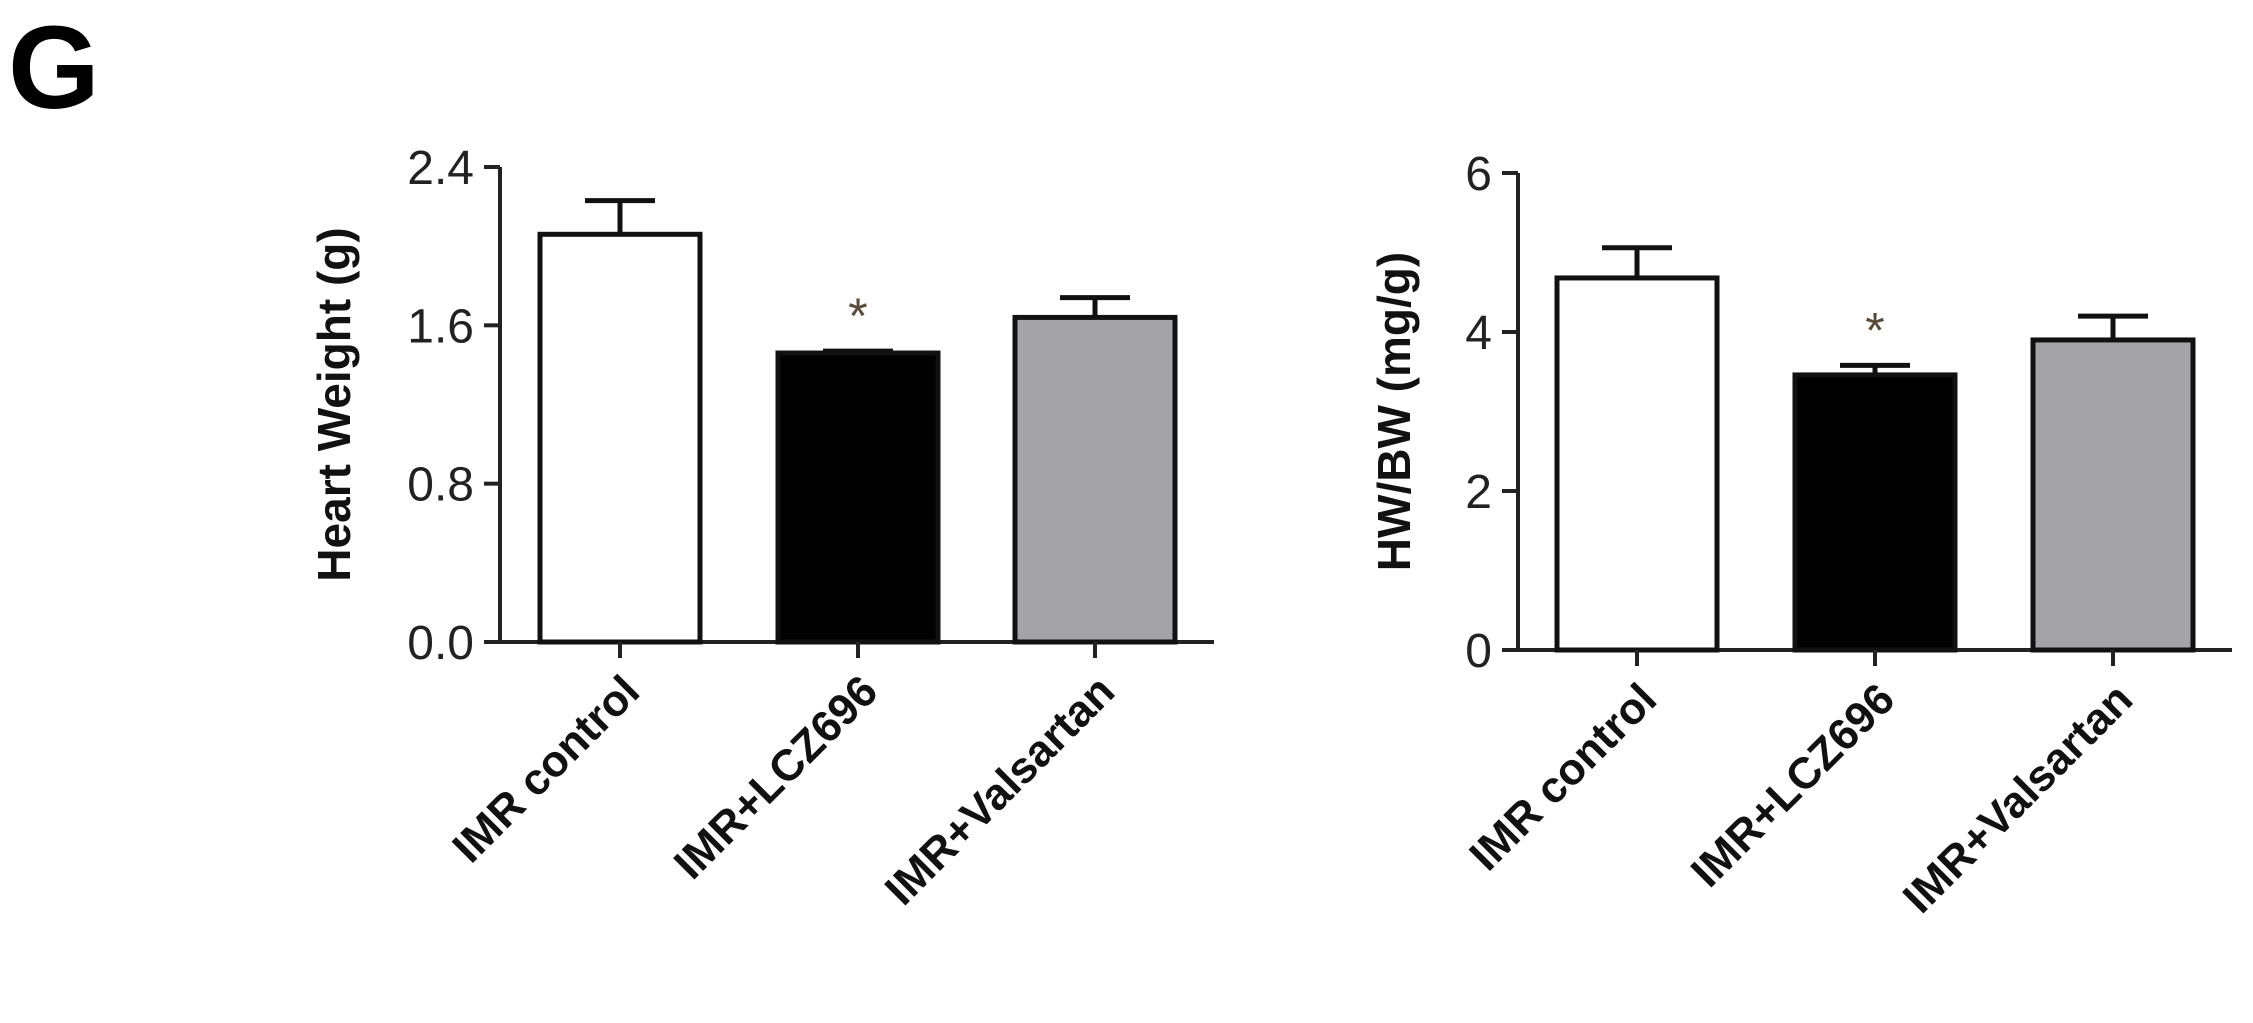 The height and width of the screenshot is (1023, 2253). I want to click on y-tick-label: 1.6, so click(440, 326).